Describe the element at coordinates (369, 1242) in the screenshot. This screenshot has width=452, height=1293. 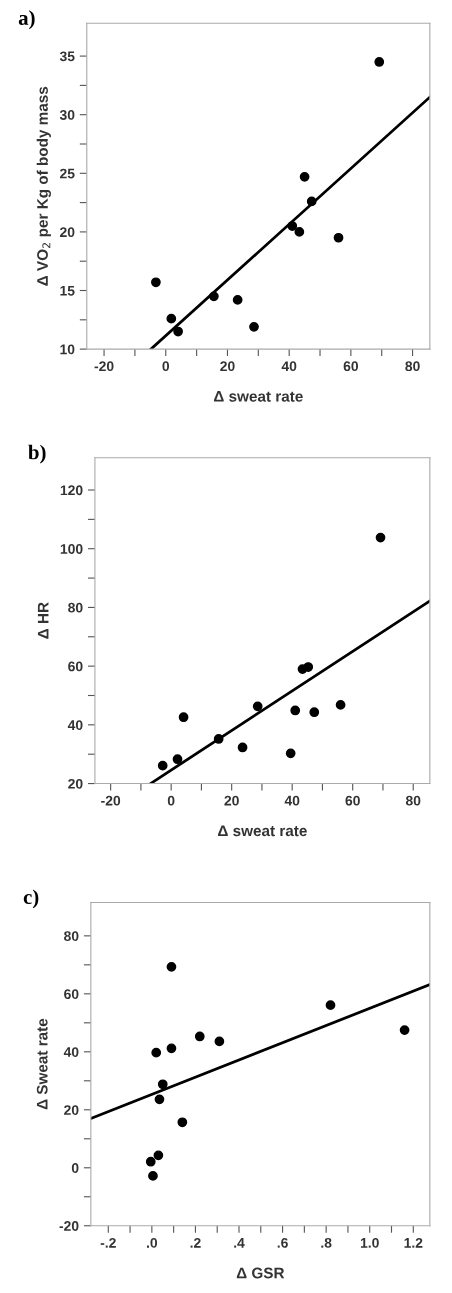
I see `x-tick-label: 1.0` at that location.